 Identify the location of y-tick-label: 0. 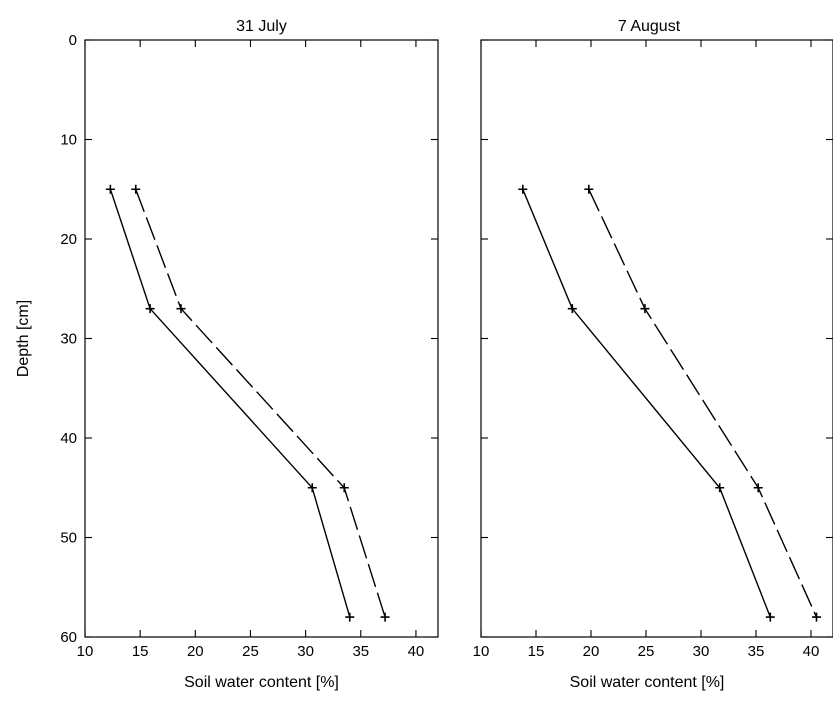
(73, 40).